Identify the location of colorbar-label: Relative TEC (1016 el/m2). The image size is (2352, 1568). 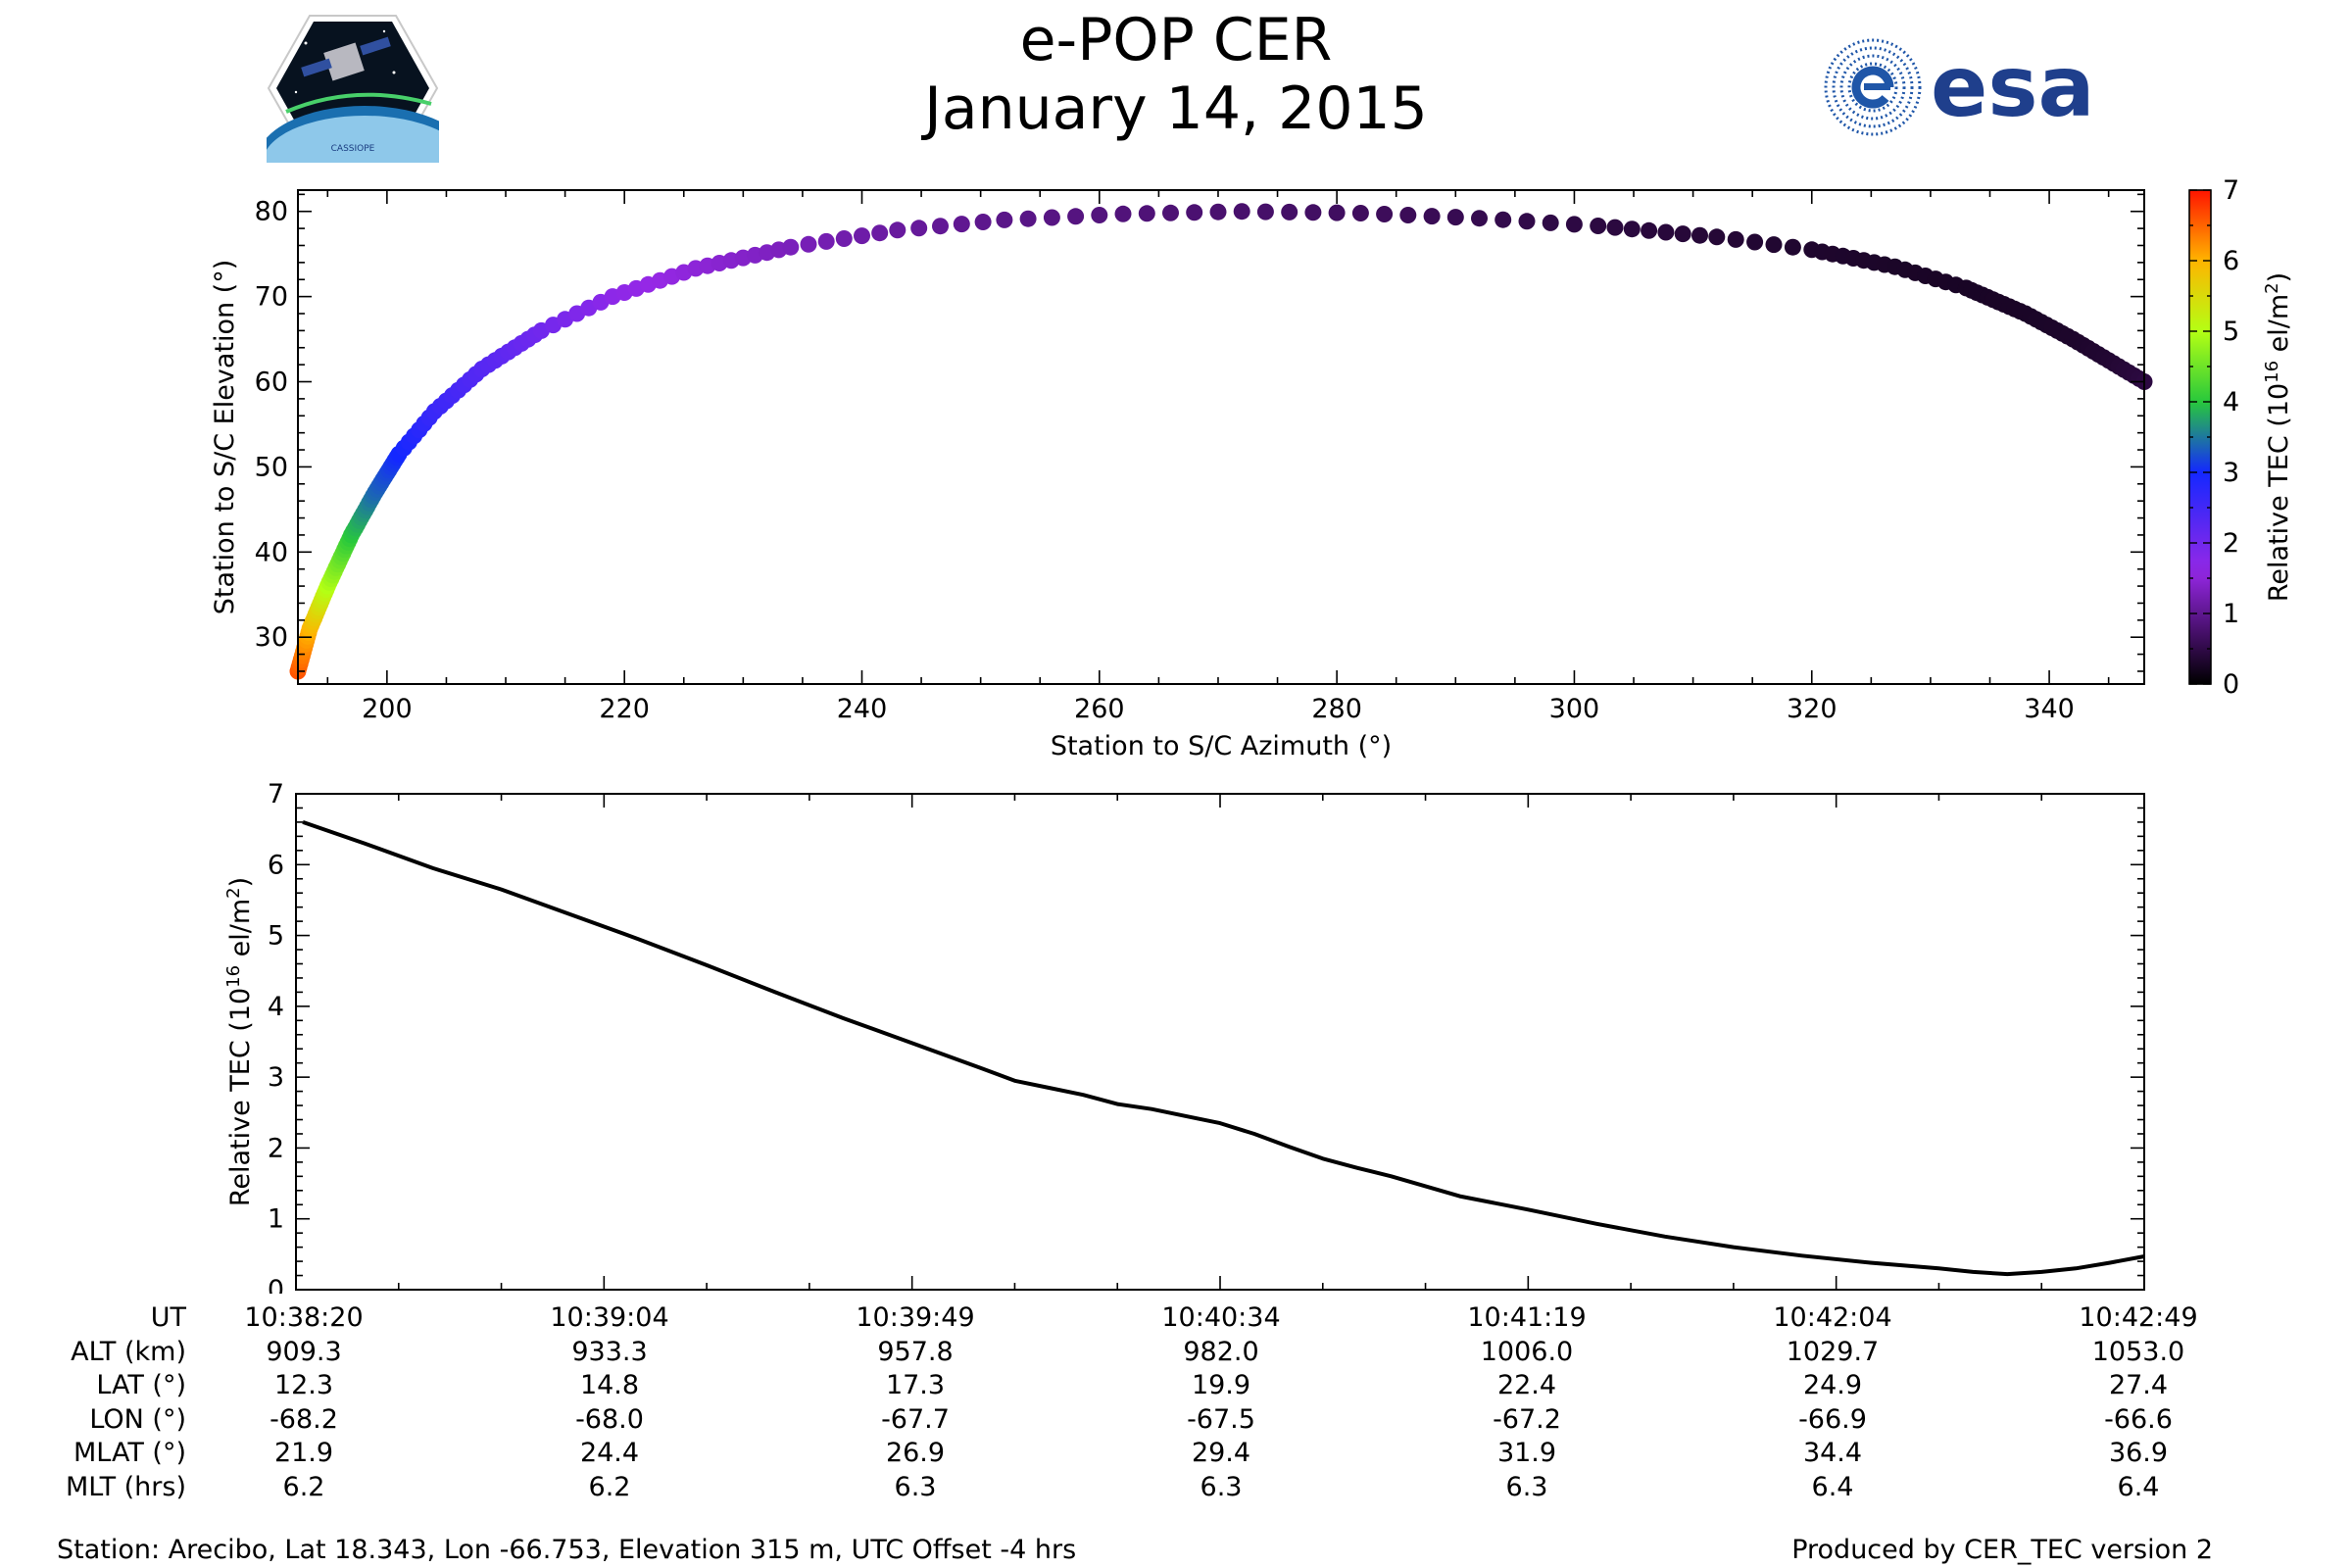
(2278, 437).